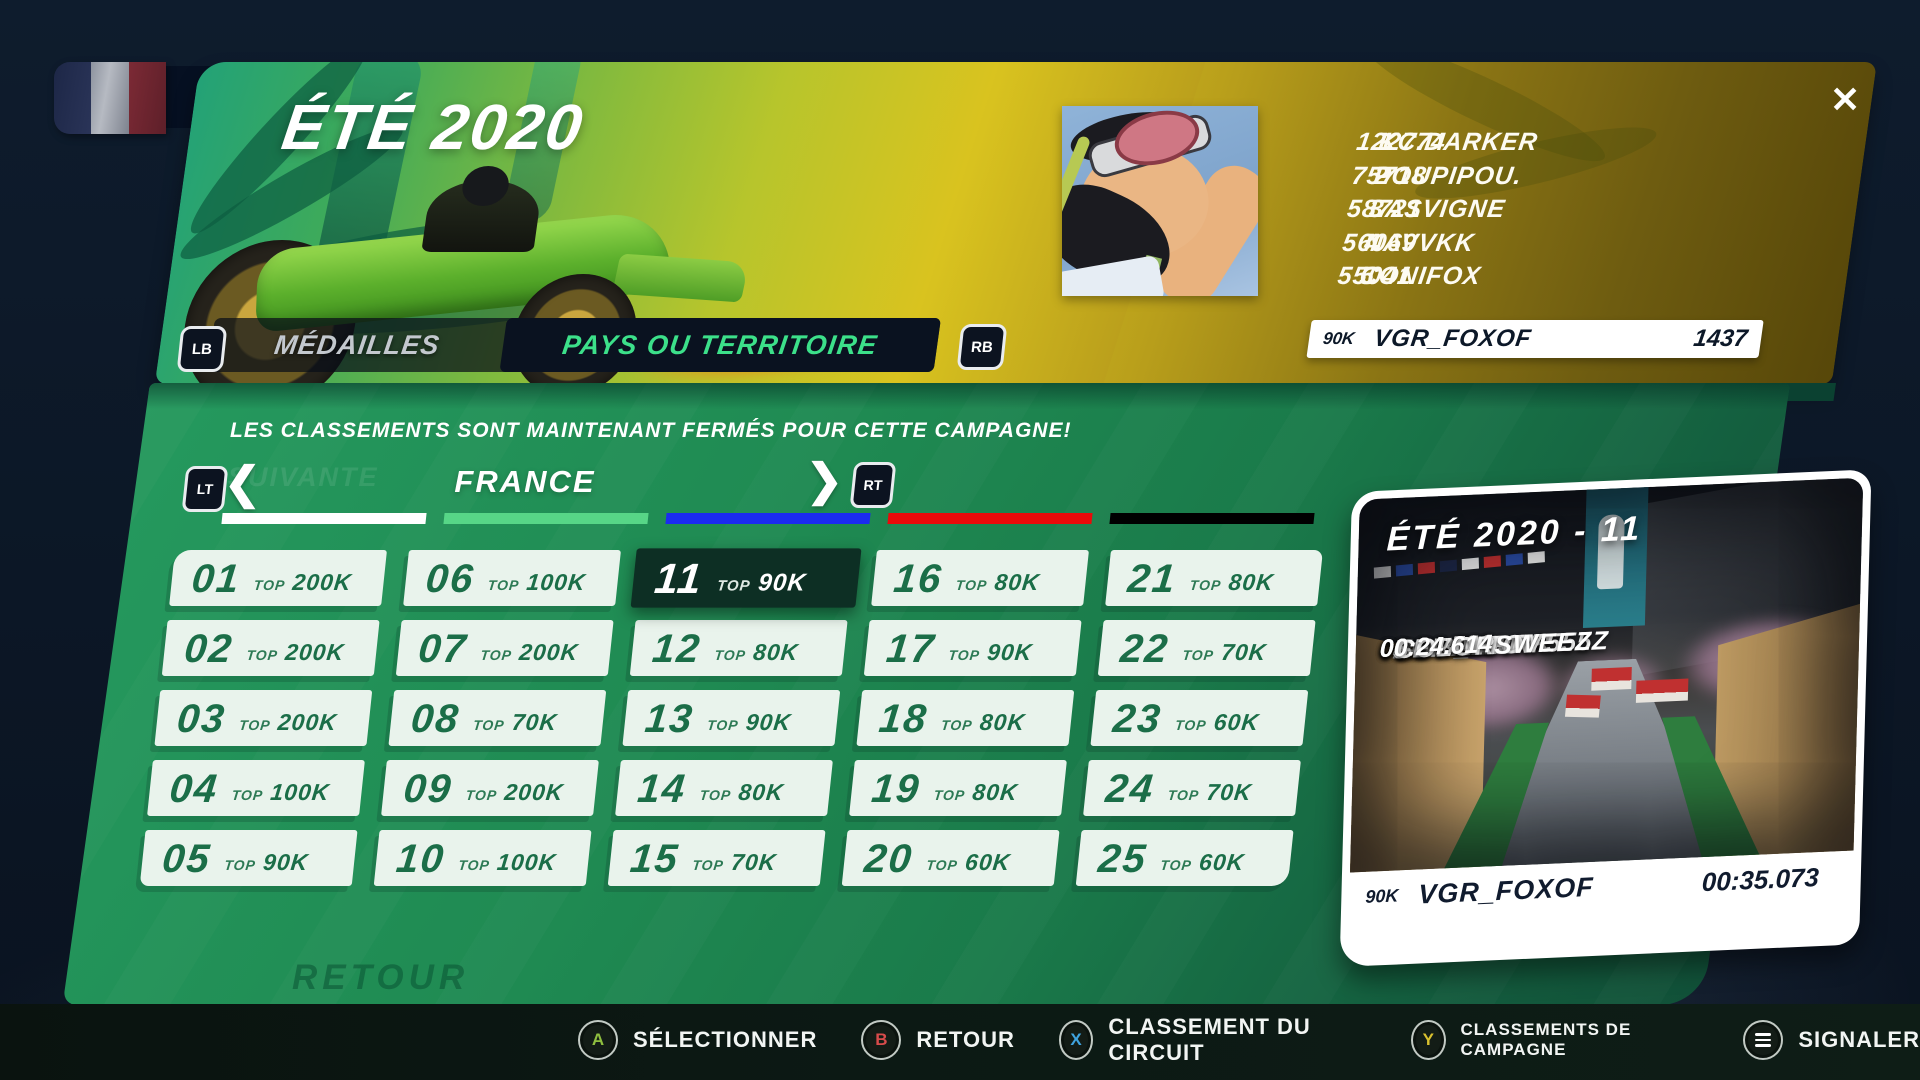  Describe the element at coordinates (110, 98) in the screenshot. I see `france-flag-icon` at that location.